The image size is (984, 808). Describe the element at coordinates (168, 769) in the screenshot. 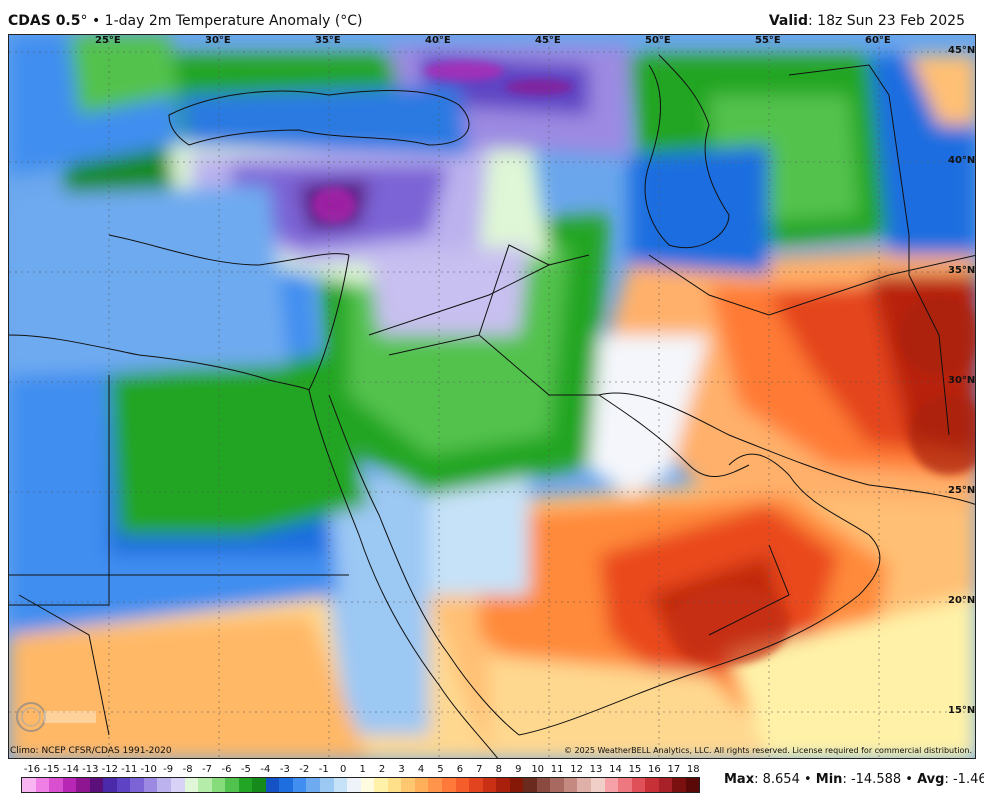

I see `colorbar-tick-label: -9` at that location.